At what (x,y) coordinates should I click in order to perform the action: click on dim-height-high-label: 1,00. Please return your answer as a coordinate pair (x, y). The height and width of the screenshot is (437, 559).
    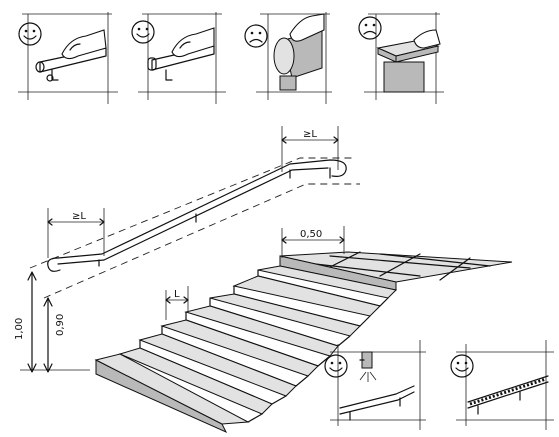
    Looking at the image, I should click on (19, 329).